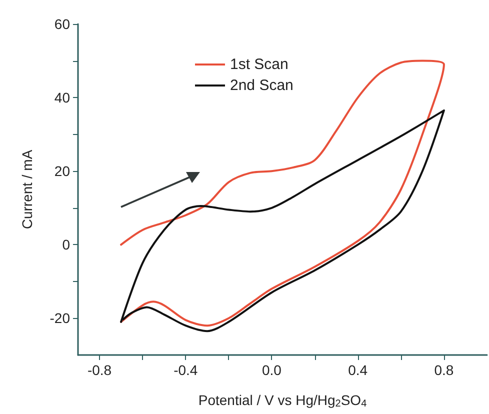  I want to click on y-tick-label: 0, so click(66, 244).